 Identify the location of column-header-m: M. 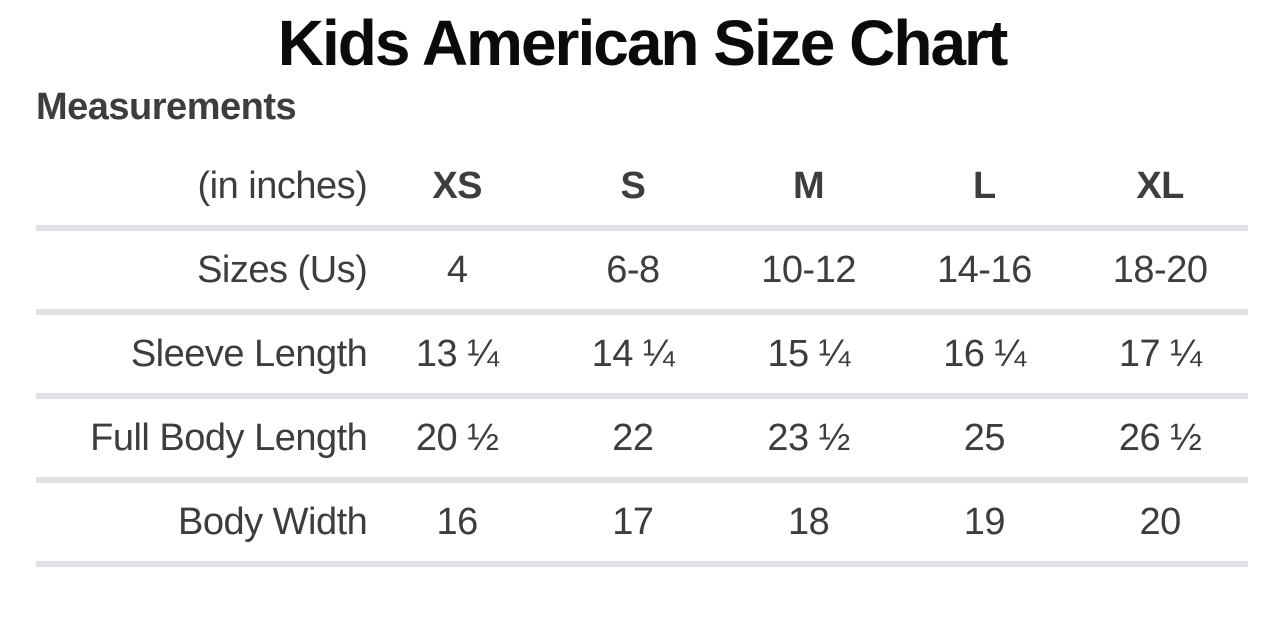
(809, 186).